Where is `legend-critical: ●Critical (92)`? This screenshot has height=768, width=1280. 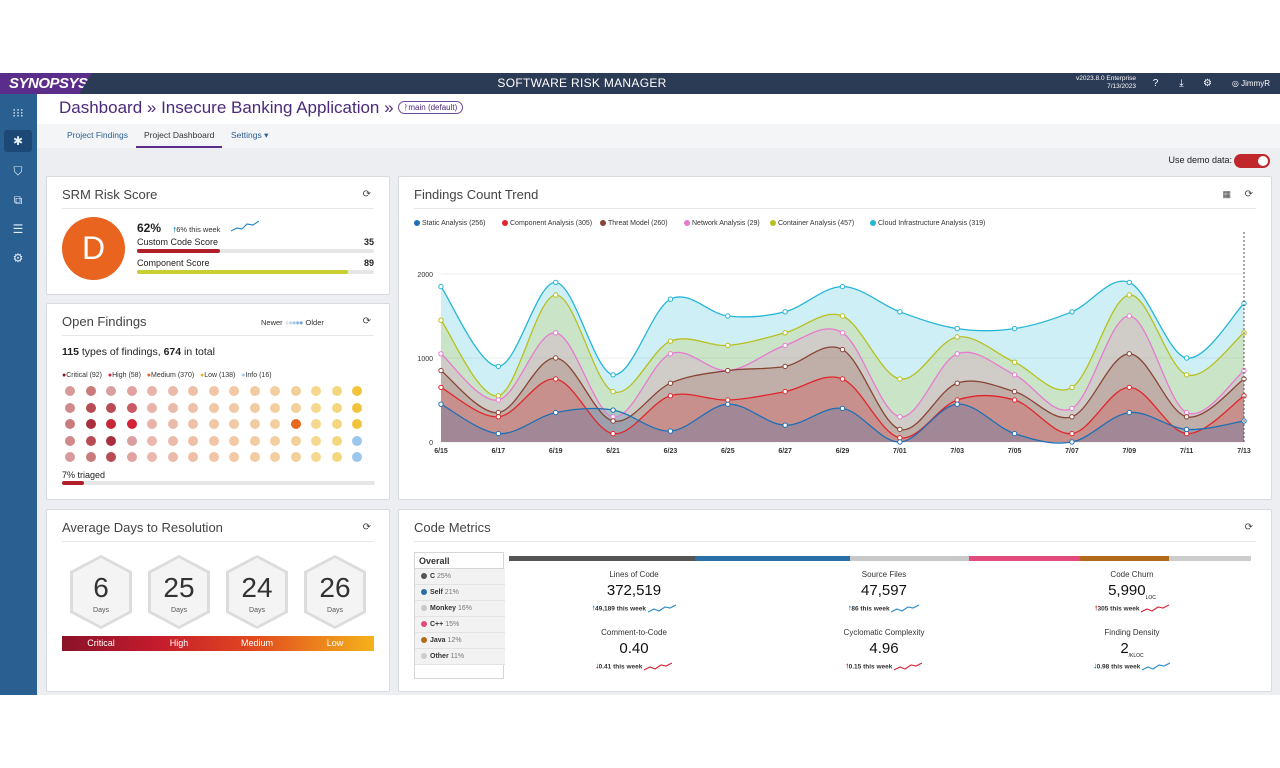
legend-critical: ●Critical (92) is located at coordinates (82, 375).